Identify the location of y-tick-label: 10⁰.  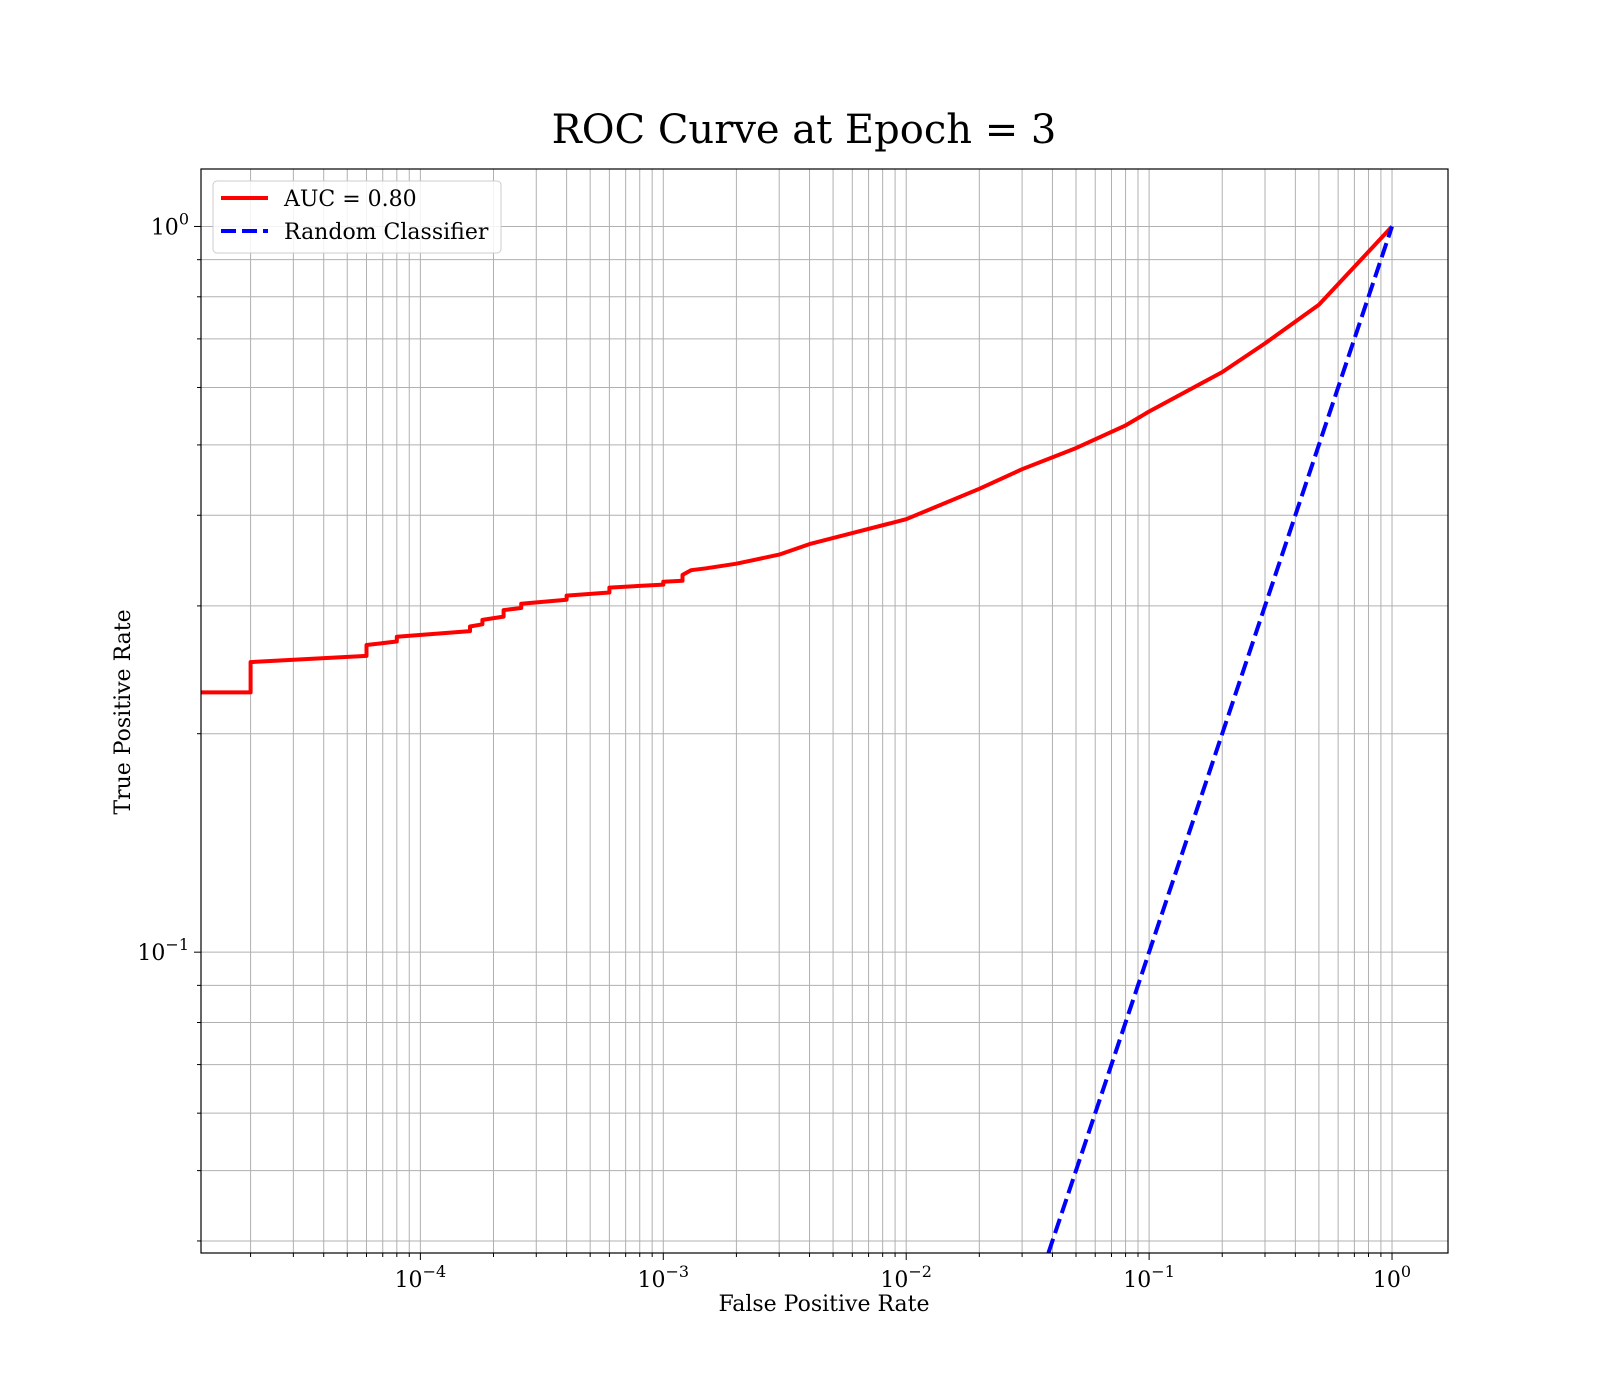
(170, 224).